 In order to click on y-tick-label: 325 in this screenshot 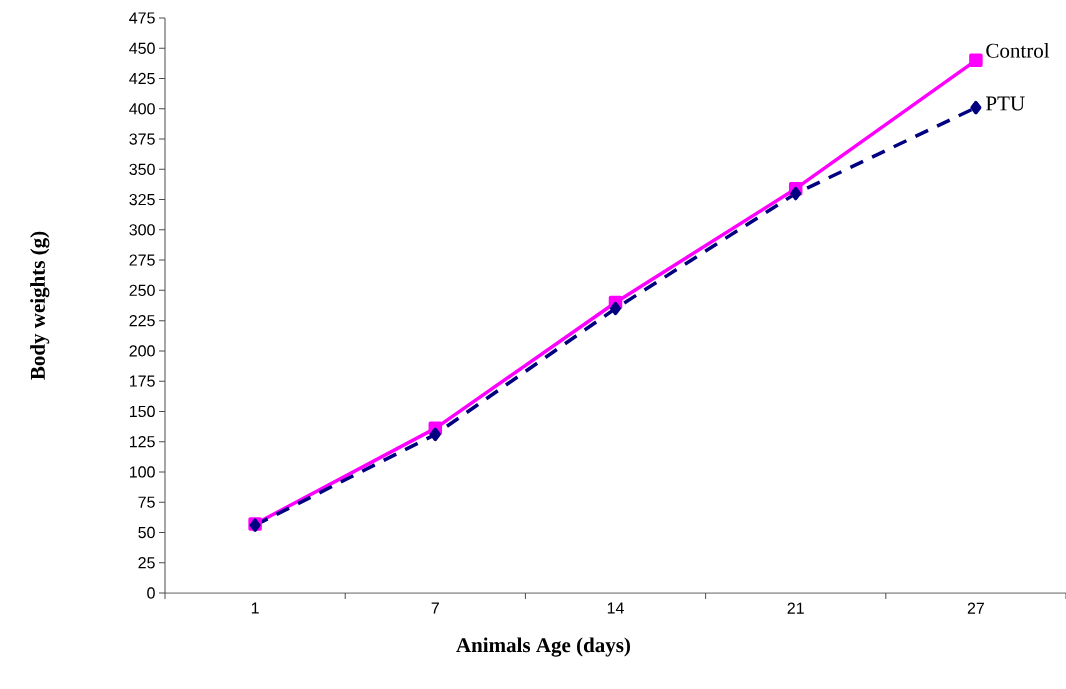, I will do `click(142, 199)`.